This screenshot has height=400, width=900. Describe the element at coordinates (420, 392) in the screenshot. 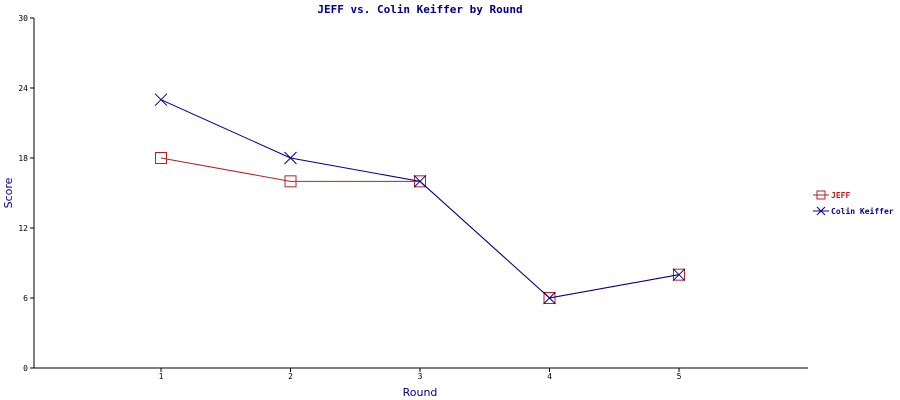

I see `x-axis-label: Round` at that location.